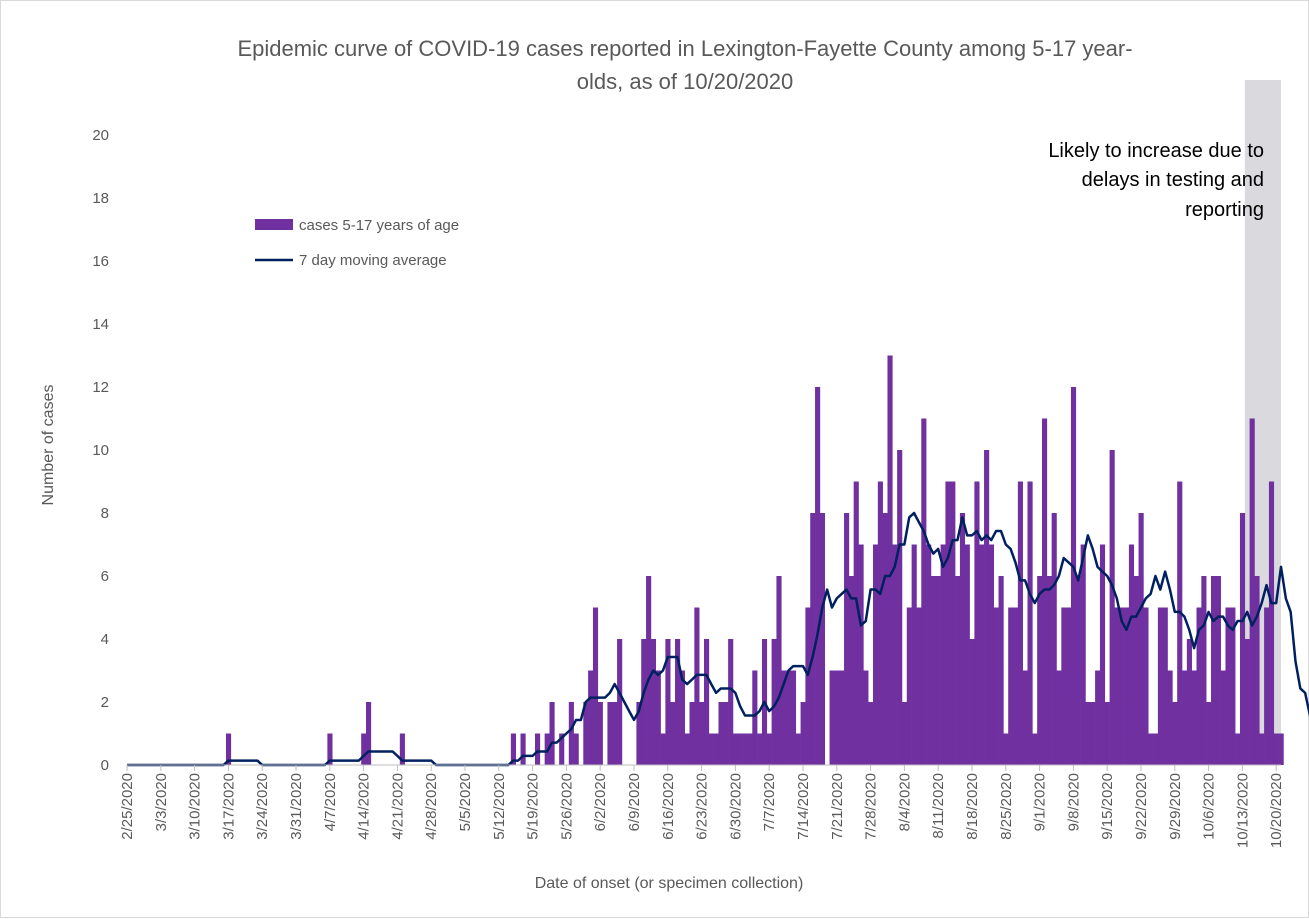 The width and height of the screenshot is (1309, 919). Describe the element at coordinates (379, 225) in the screenshot. I see `legend-label-cases: cases 5-17 years of age` at that location.